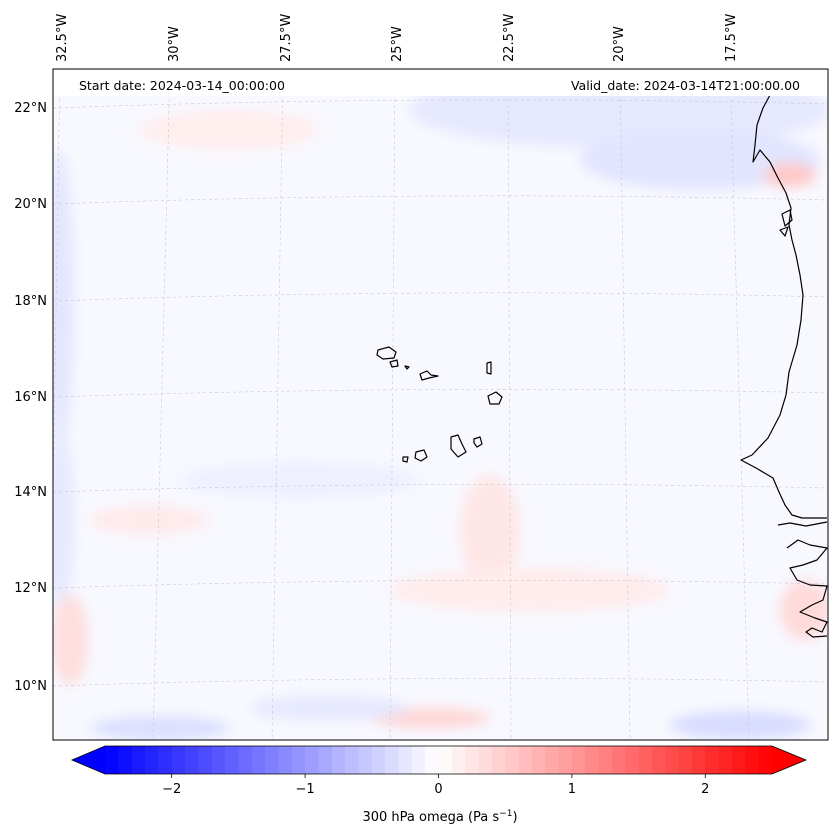 Image resolution: width=837 pixels, height=839 pixels. I want to click on santiago-island, so click(458, 446).